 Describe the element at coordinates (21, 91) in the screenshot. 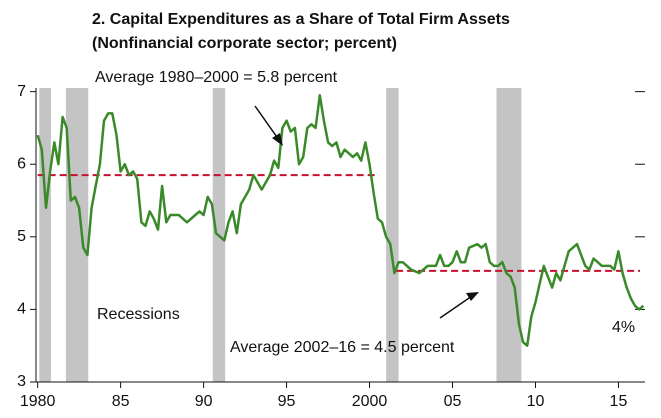

I see `y-tick-label: 7` at that location.